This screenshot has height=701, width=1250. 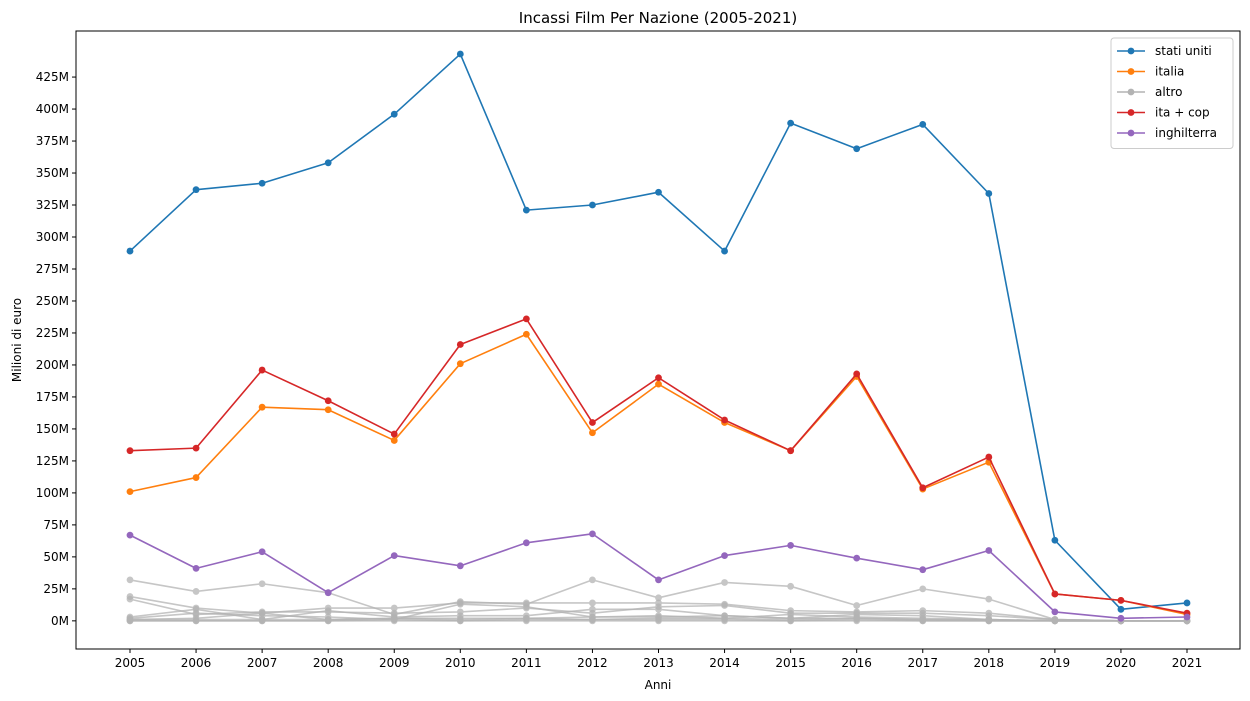 I want to click on y-tick-label: 425M, so click(x=52, y=77).